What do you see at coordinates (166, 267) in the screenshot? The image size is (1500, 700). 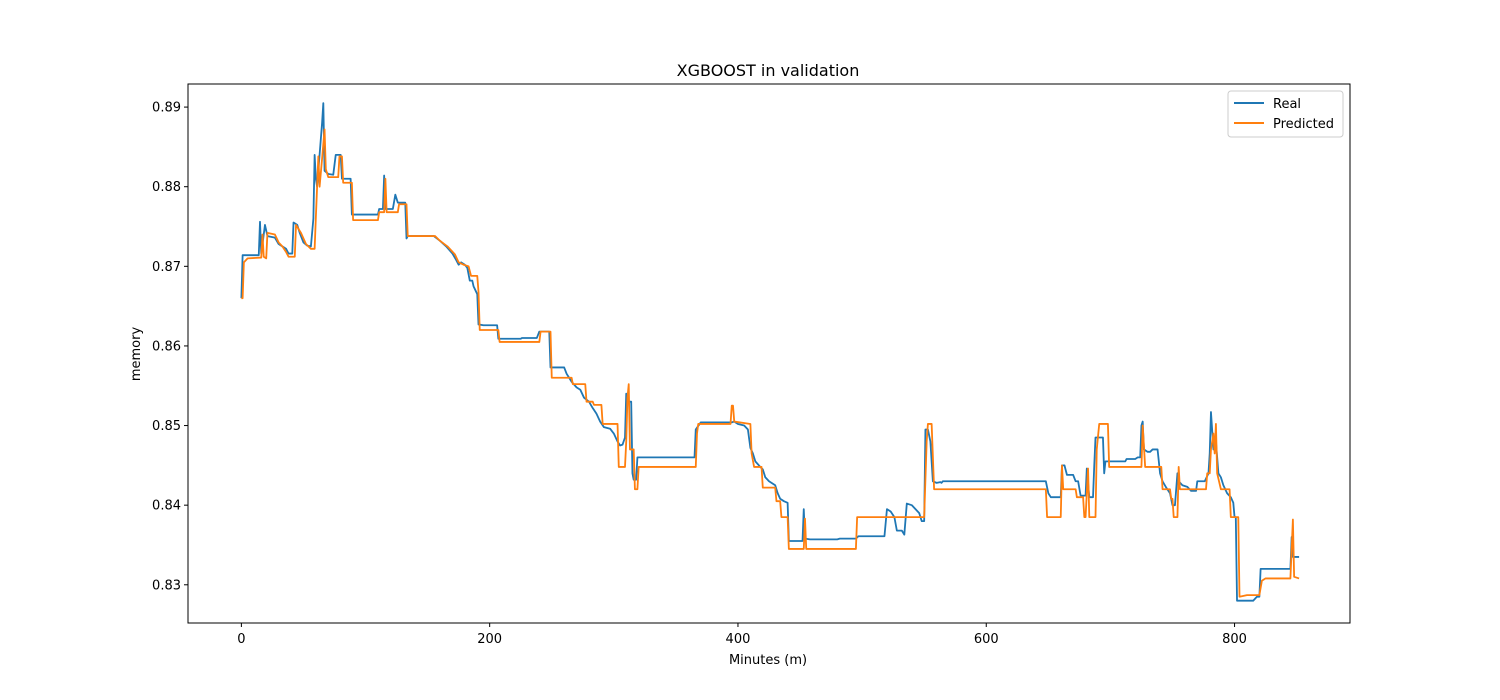 I see `y-tick-label: 0.87` at bounding box center [166, 267].